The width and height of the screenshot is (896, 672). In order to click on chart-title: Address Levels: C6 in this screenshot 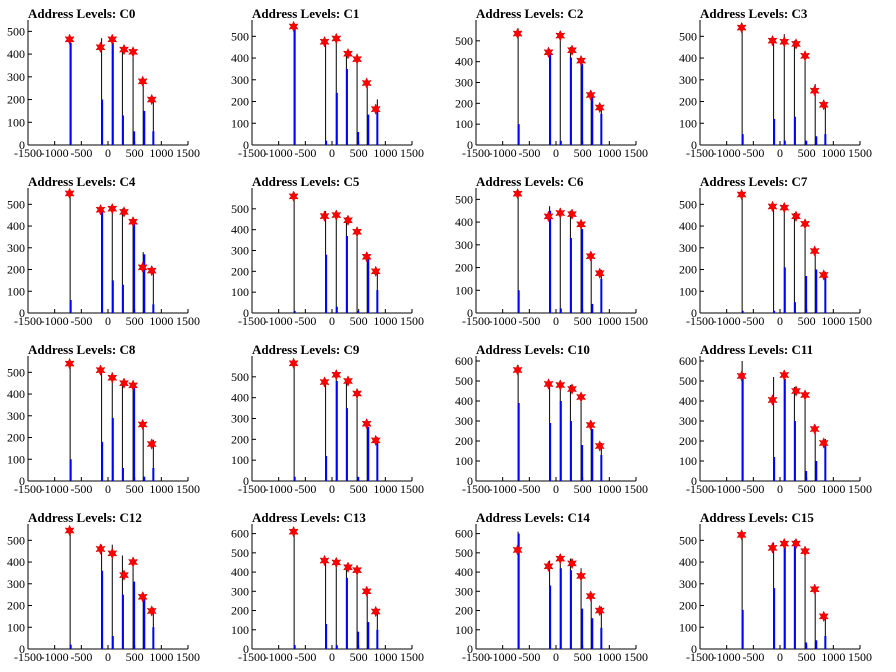, I will do `click(530, 181)`.